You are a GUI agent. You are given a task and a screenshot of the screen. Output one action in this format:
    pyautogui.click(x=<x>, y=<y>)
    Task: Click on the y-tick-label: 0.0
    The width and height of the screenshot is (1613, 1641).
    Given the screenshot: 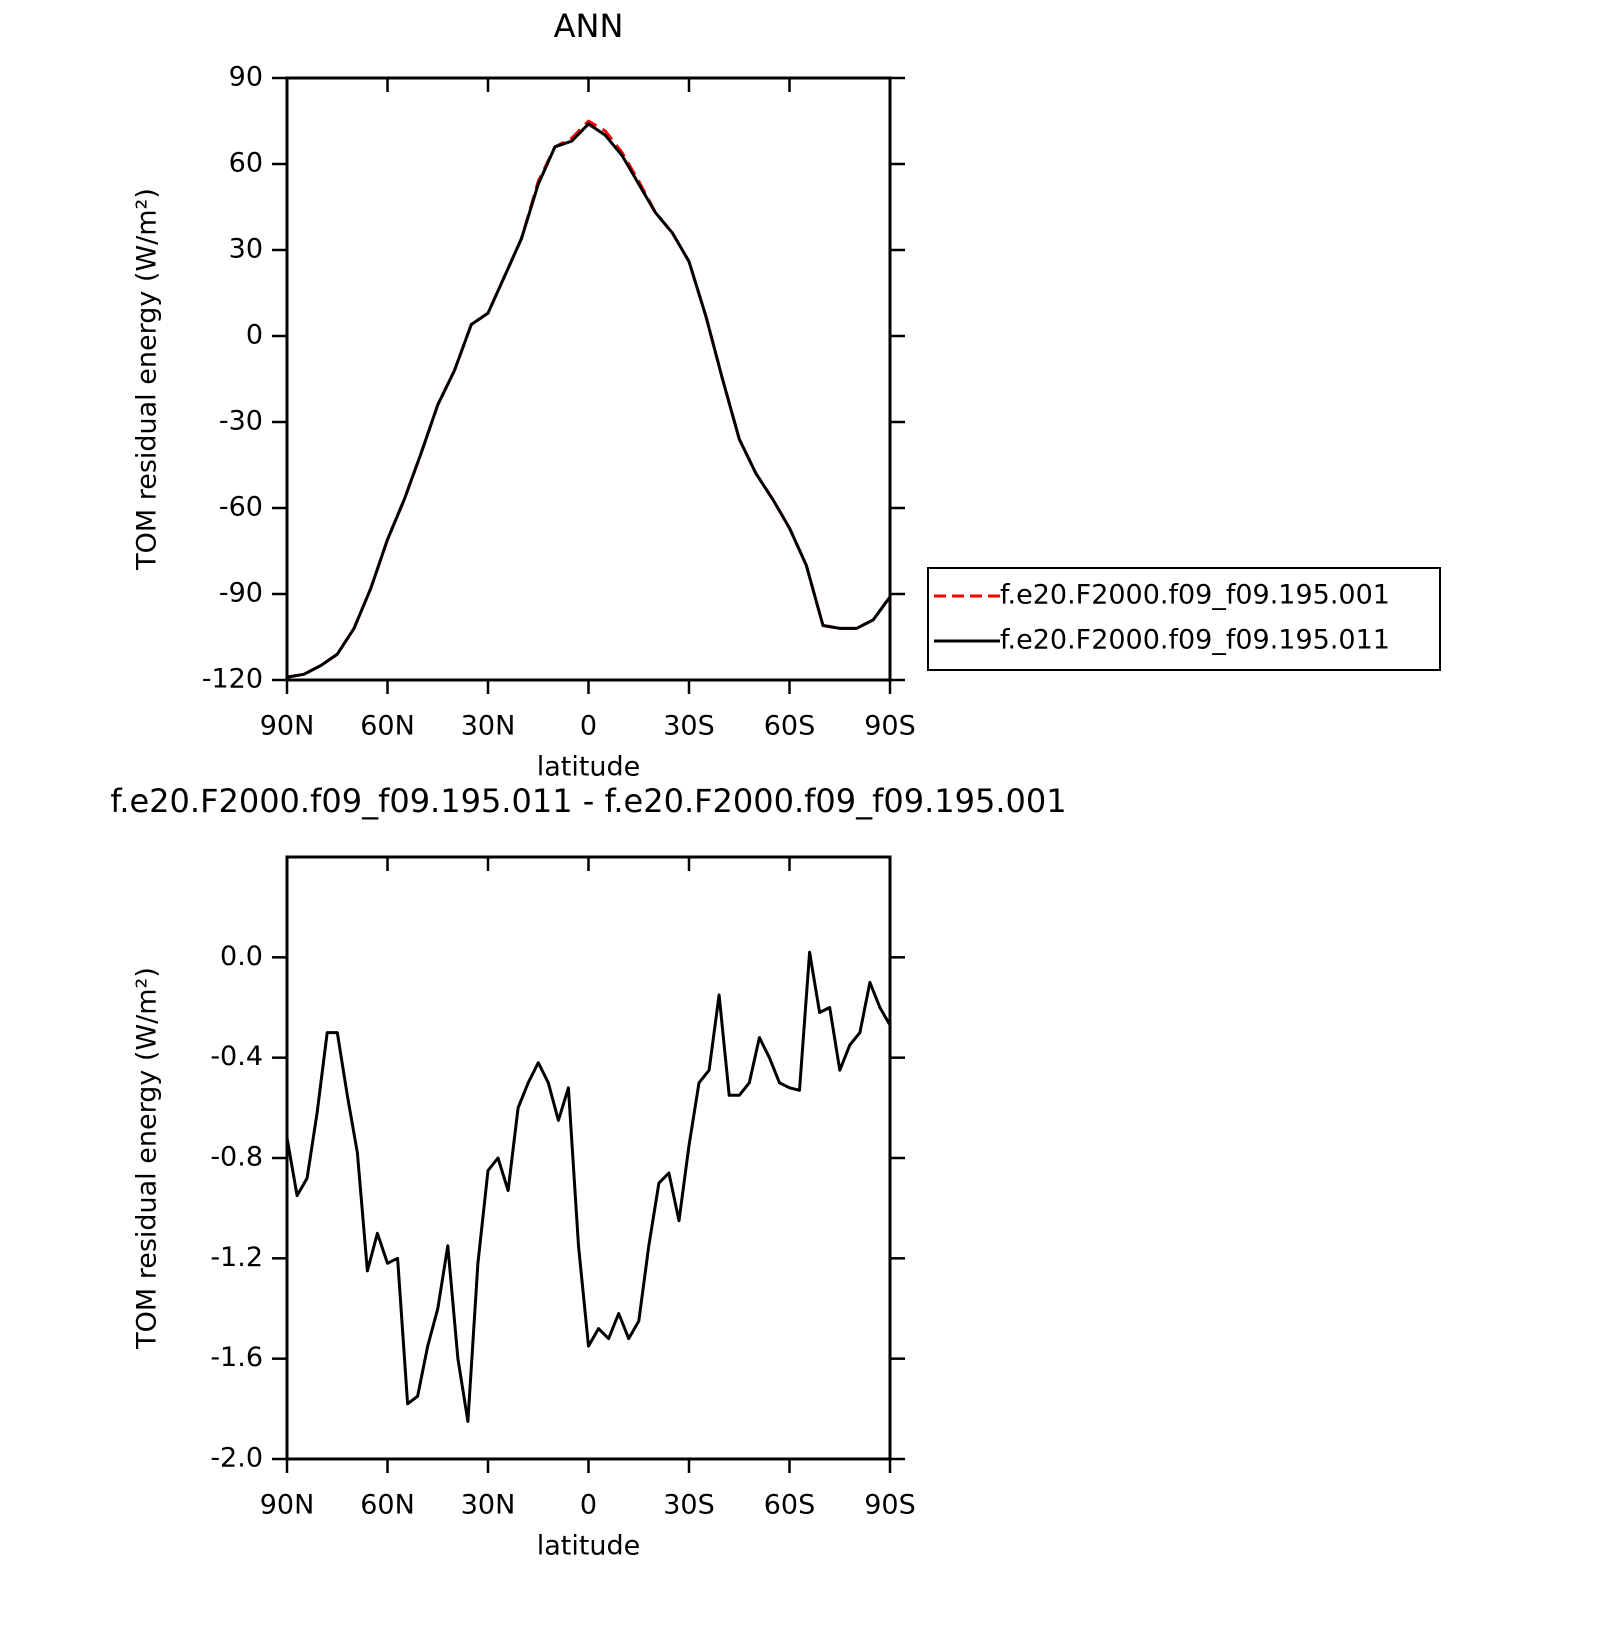 What is the action you would take?
    pyautogui.click(x=241, y=956)
    